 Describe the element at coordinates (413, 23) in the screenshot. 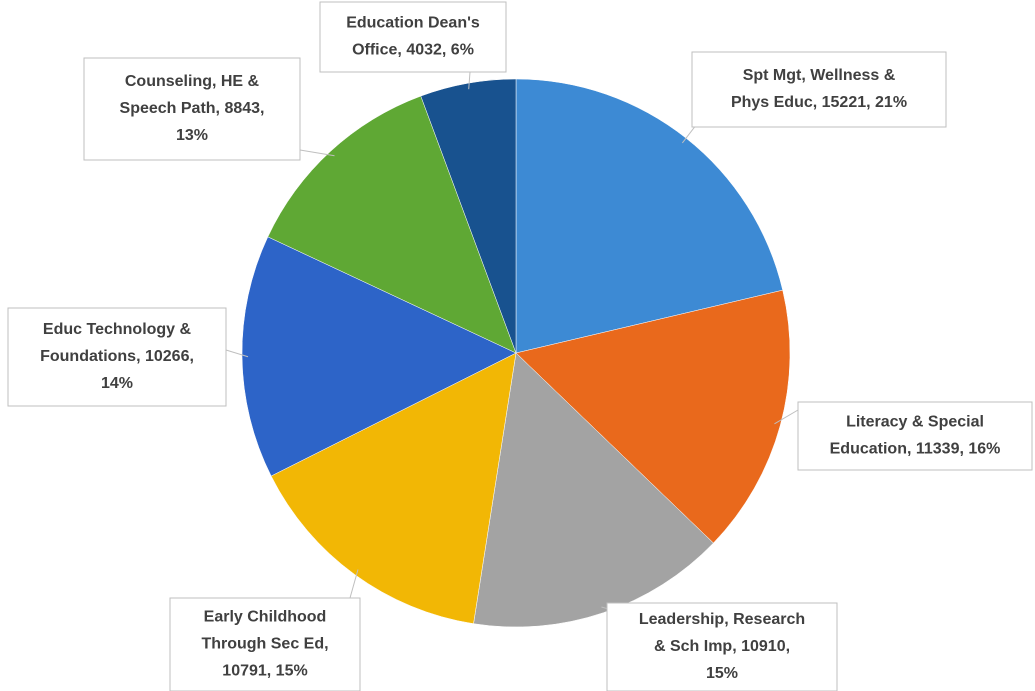

I see `data-label: Education Dean's` at that location.